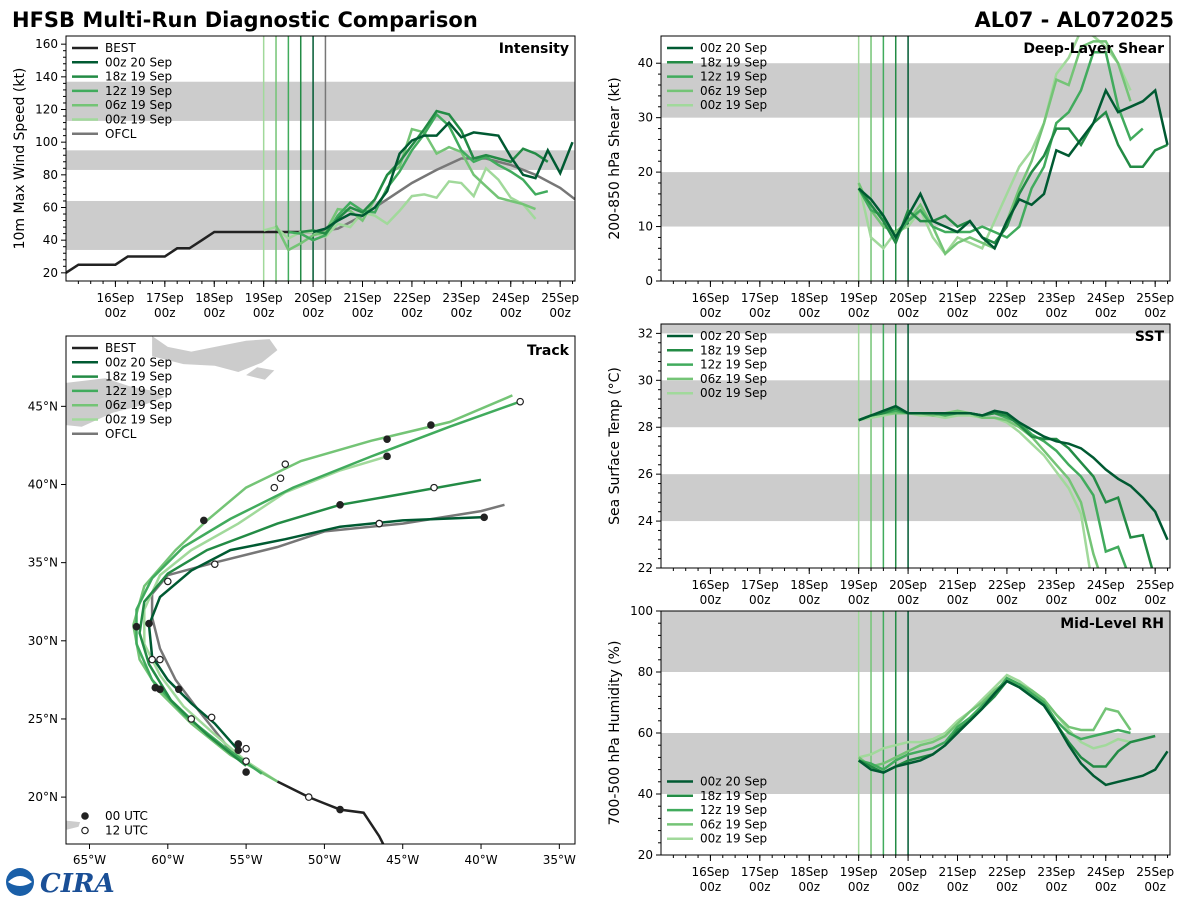  What do you see at coordinates (1056, 298) in the screenshot?
I see `shear-xtick-day: 23Sep` at bounding box center [1056, 298].